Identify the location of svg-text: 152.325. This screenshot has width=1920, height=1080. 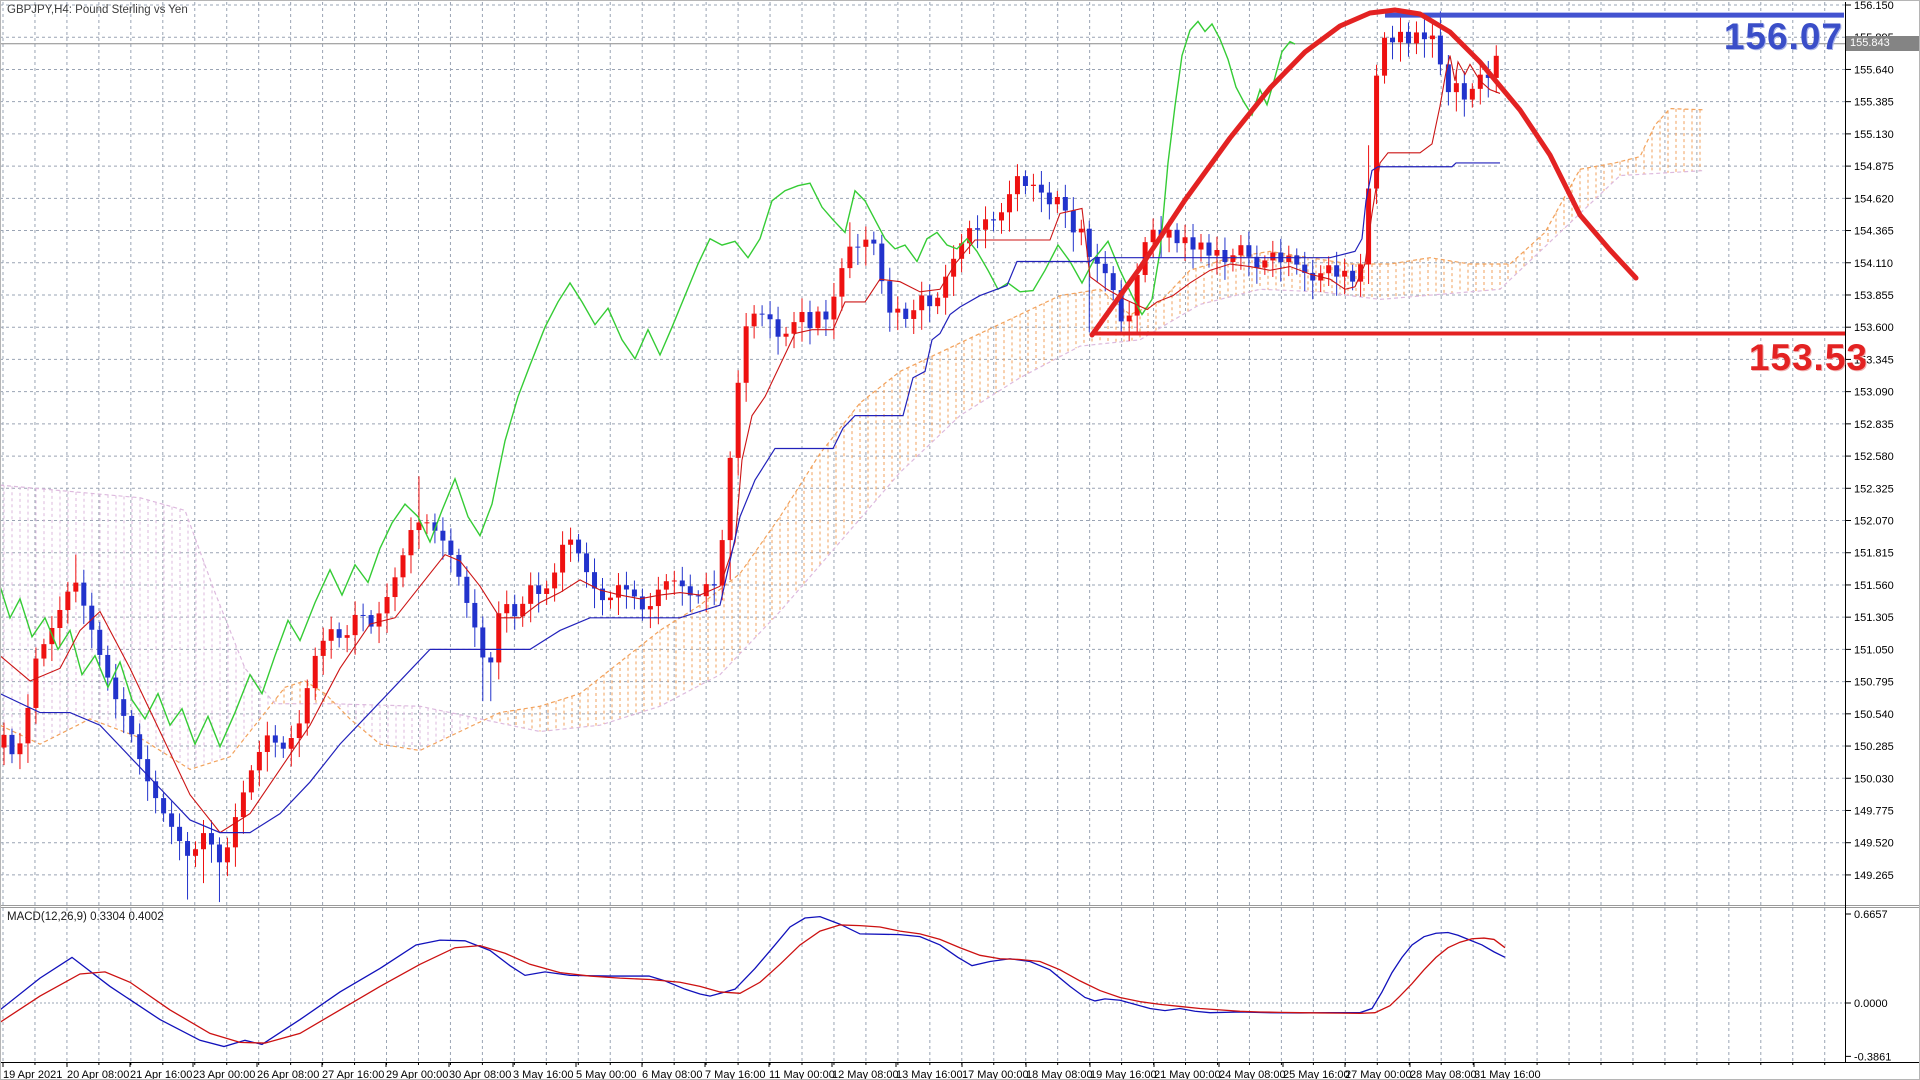
(1874, 489).